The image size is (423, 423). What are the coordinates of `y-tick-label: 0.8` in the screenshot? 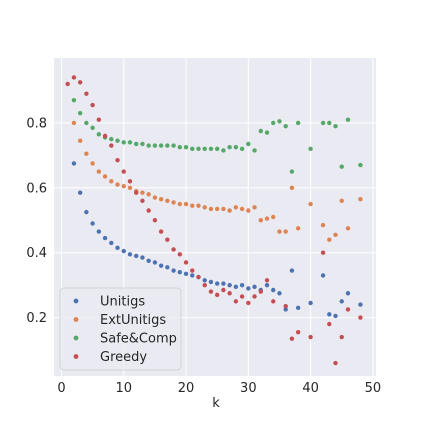 It's located at (36, 123).